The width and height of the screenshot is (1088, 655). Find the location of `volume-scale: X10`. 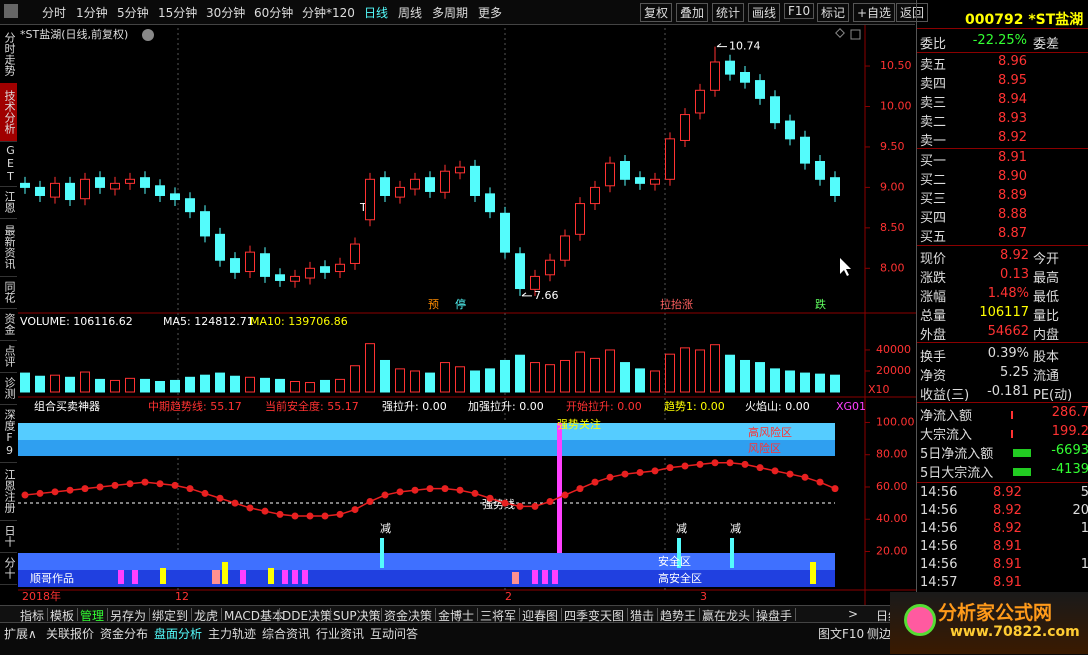

volume-scale: X10 is located at coordinates (879, 389).